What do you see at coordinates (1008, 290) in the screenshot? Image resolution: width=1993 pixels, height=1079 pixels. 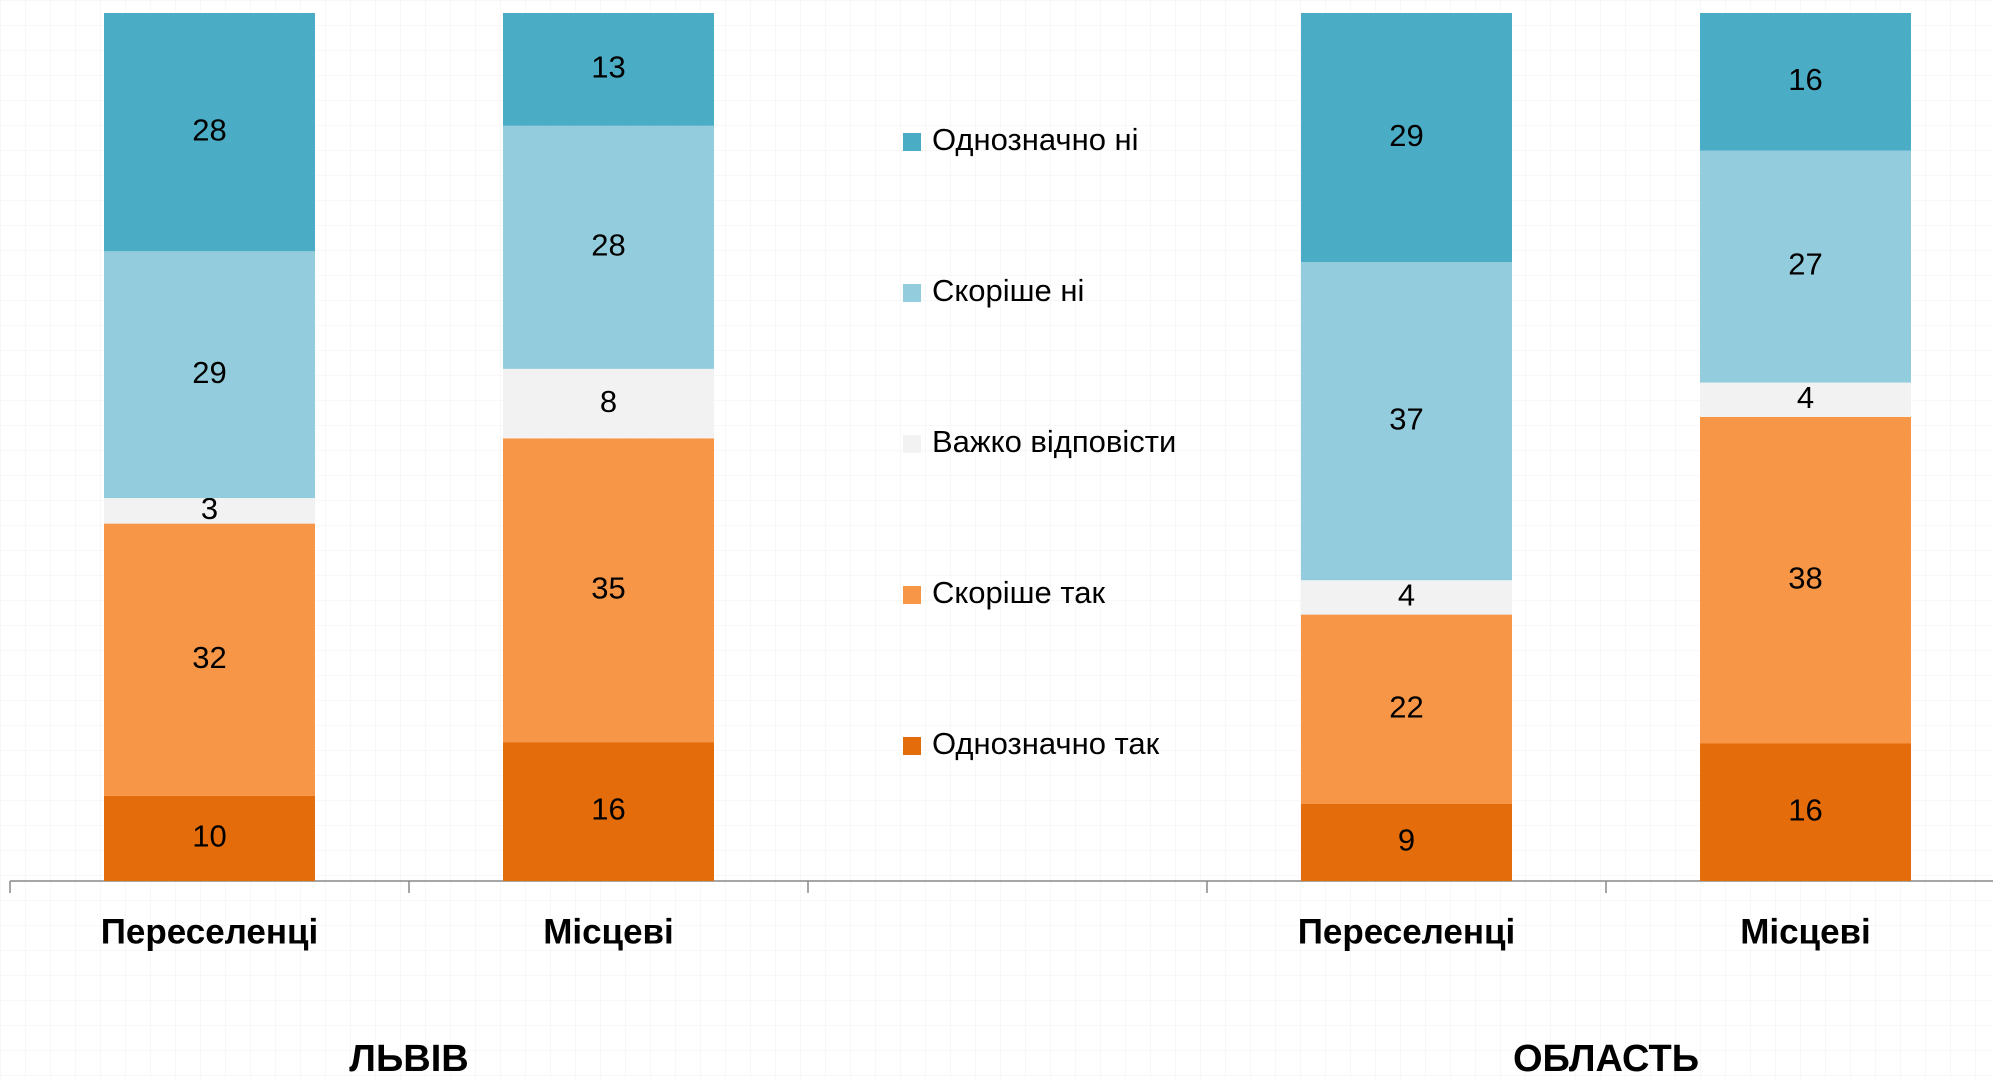 I see `legend-label: Скоріше ні` at bounding box center [1008, 290].